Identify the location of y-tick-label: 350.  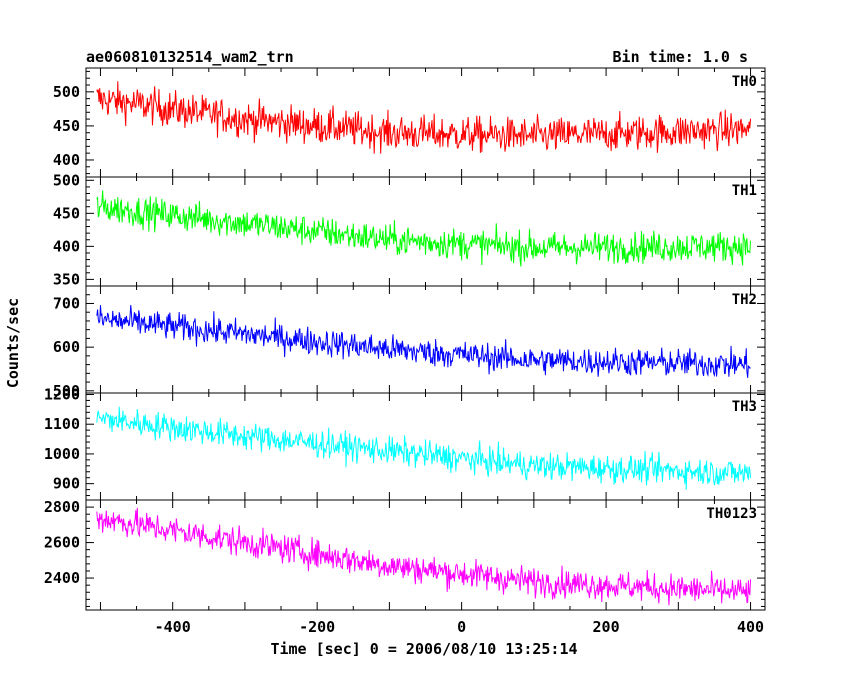
(66, 279).